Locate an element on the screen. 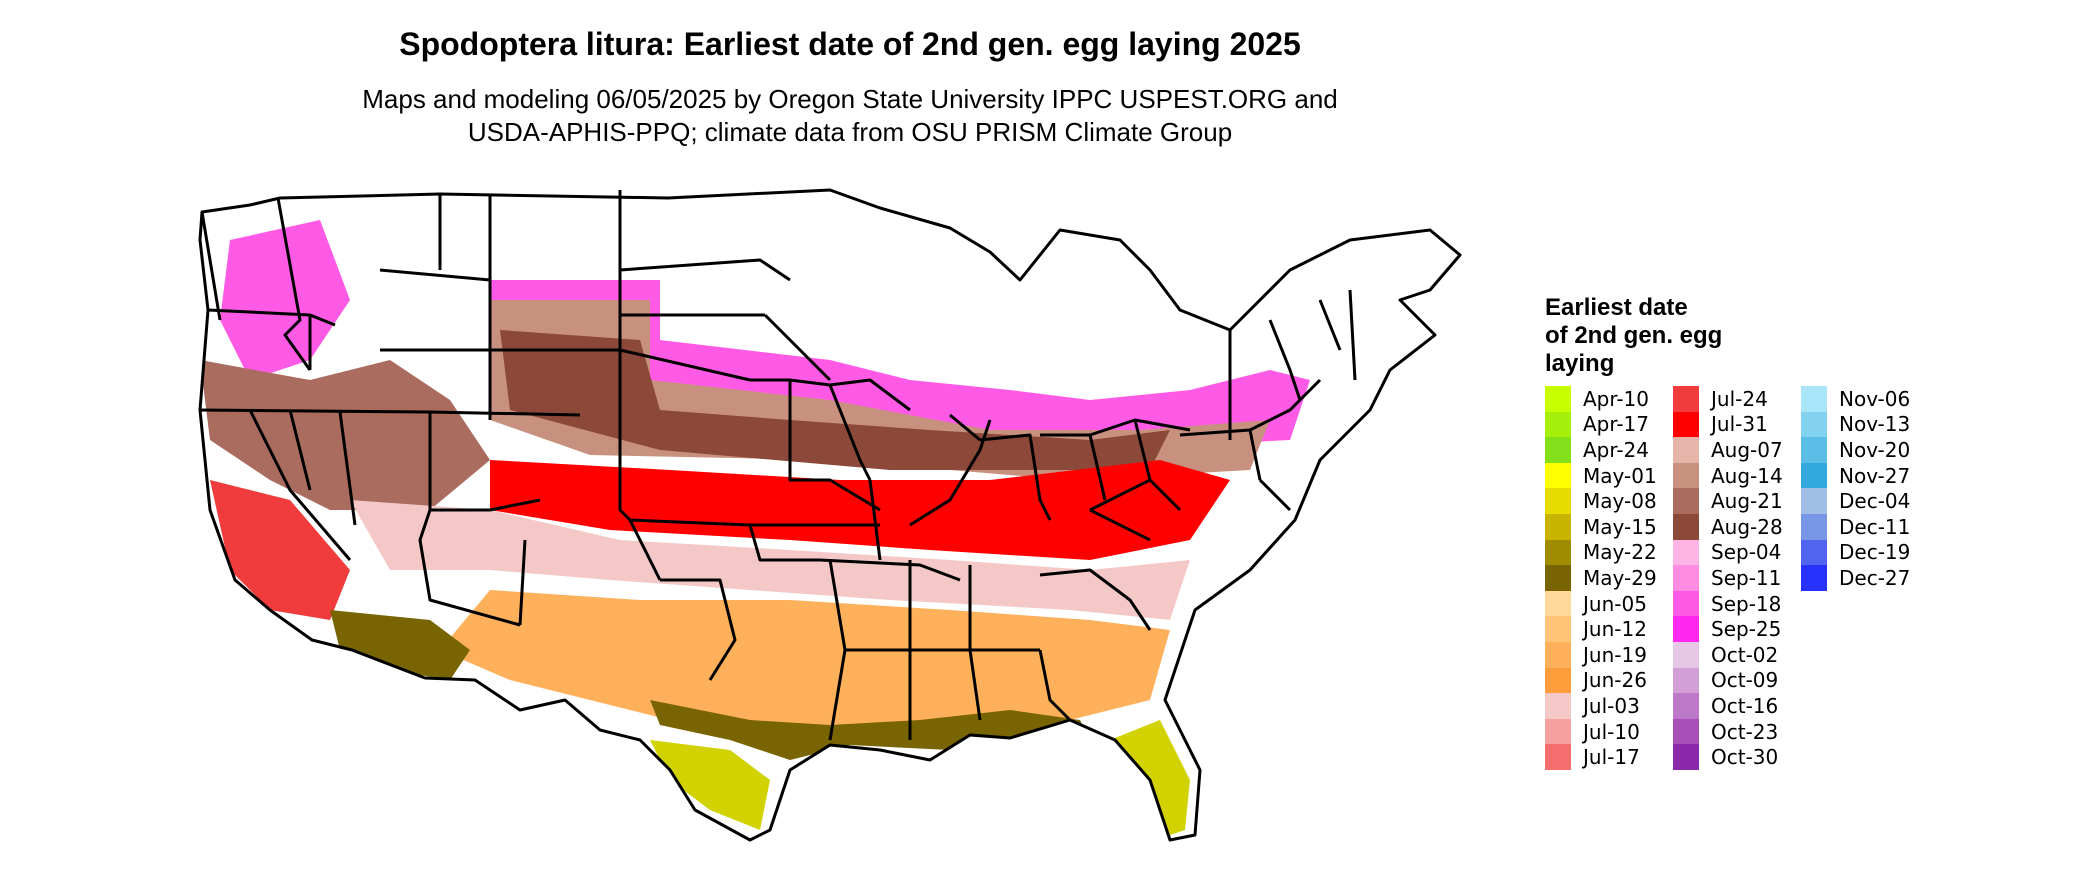  legend-label: Oct-30 is located at coordinates (1745, 757).